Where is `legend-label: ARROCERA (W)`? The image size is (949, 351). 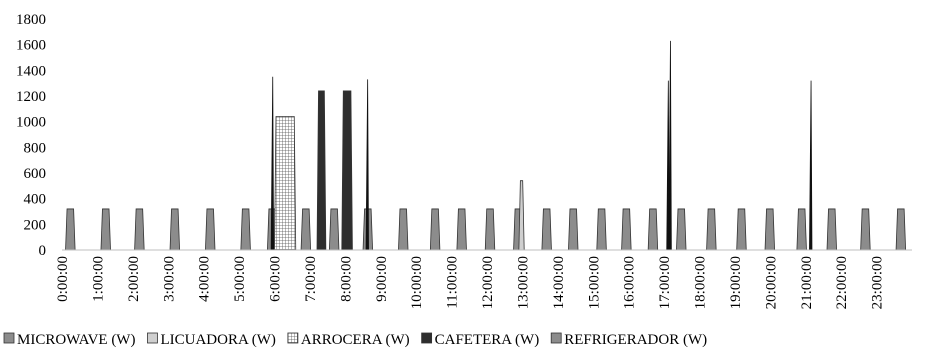 legend-label: ARROCERA (W) is located at coordinates (355, 340).